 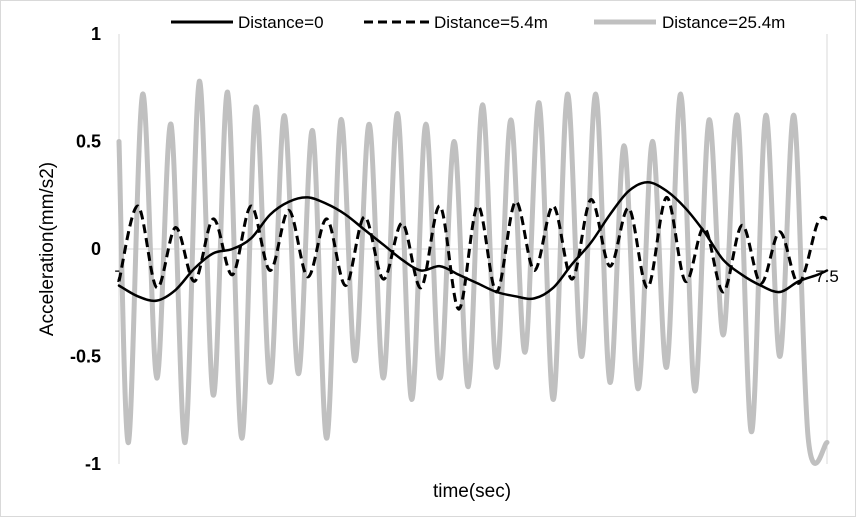 I want to click on legend-label-2: Distance=5.4m, so click(x=491, y=22).